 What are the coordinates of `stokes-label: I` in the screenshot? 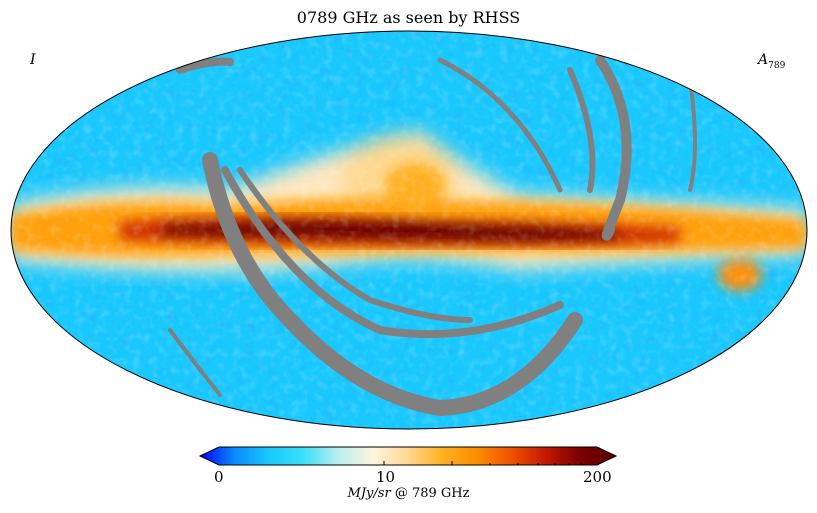 It's located at (33, 60).